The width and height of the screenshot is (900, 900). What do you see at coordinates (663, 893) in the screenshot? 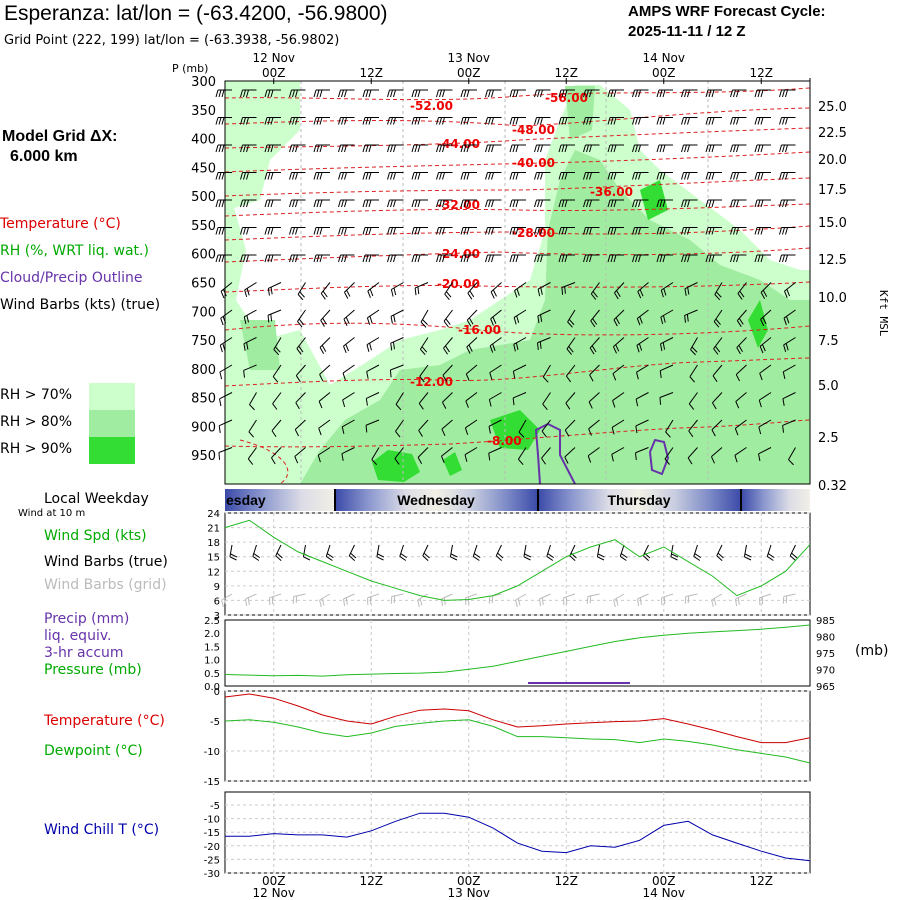
I see `bottom-date-label: 14 Nov` at bounding box center [663, 893].